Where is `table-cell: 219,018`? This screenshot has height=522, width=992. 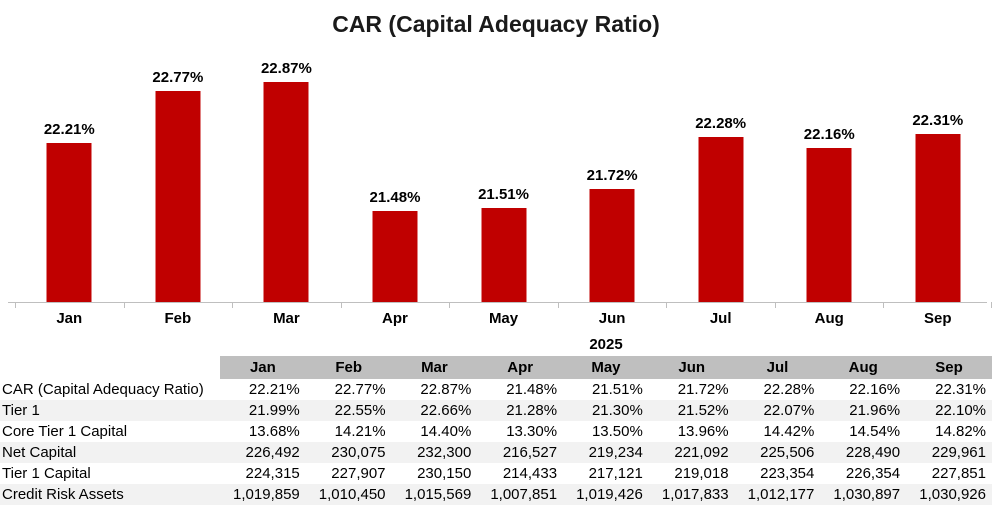 table-cell: 219,018 is located at coordinates (701, 473).